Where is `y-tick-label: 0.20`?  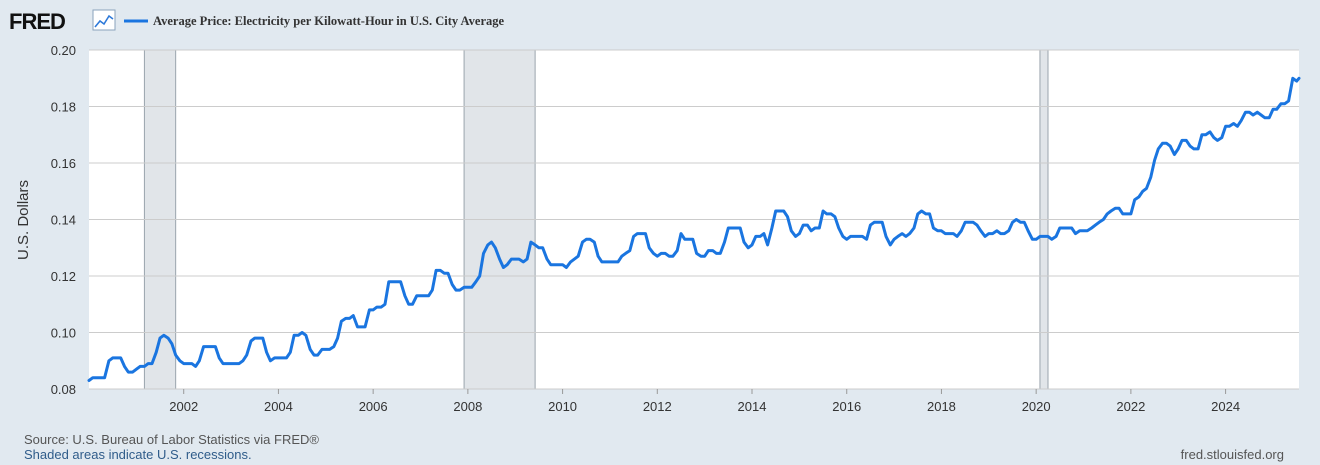 y-tick-label: 0.20 is located at coordinates (63, 50).